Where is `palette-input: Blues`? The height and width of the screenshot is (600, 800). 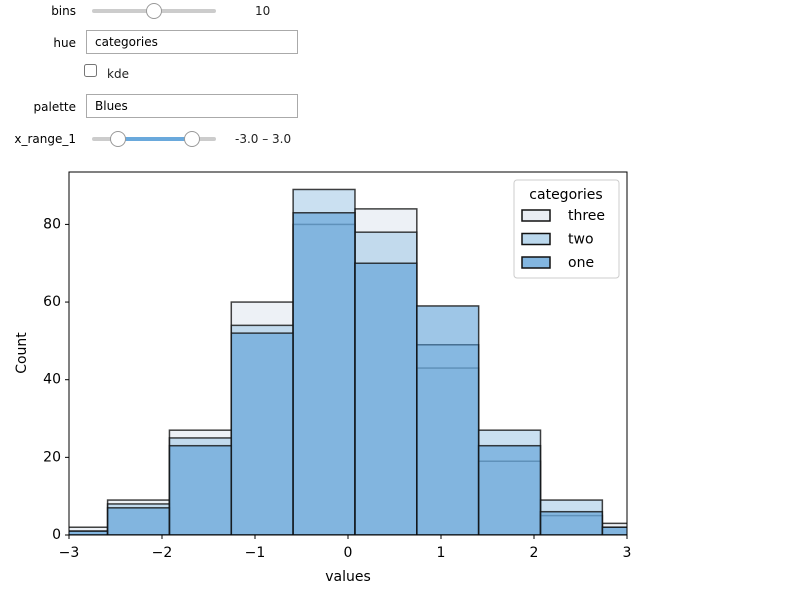
palette-input: Blues is located at coordinates (192, 106).